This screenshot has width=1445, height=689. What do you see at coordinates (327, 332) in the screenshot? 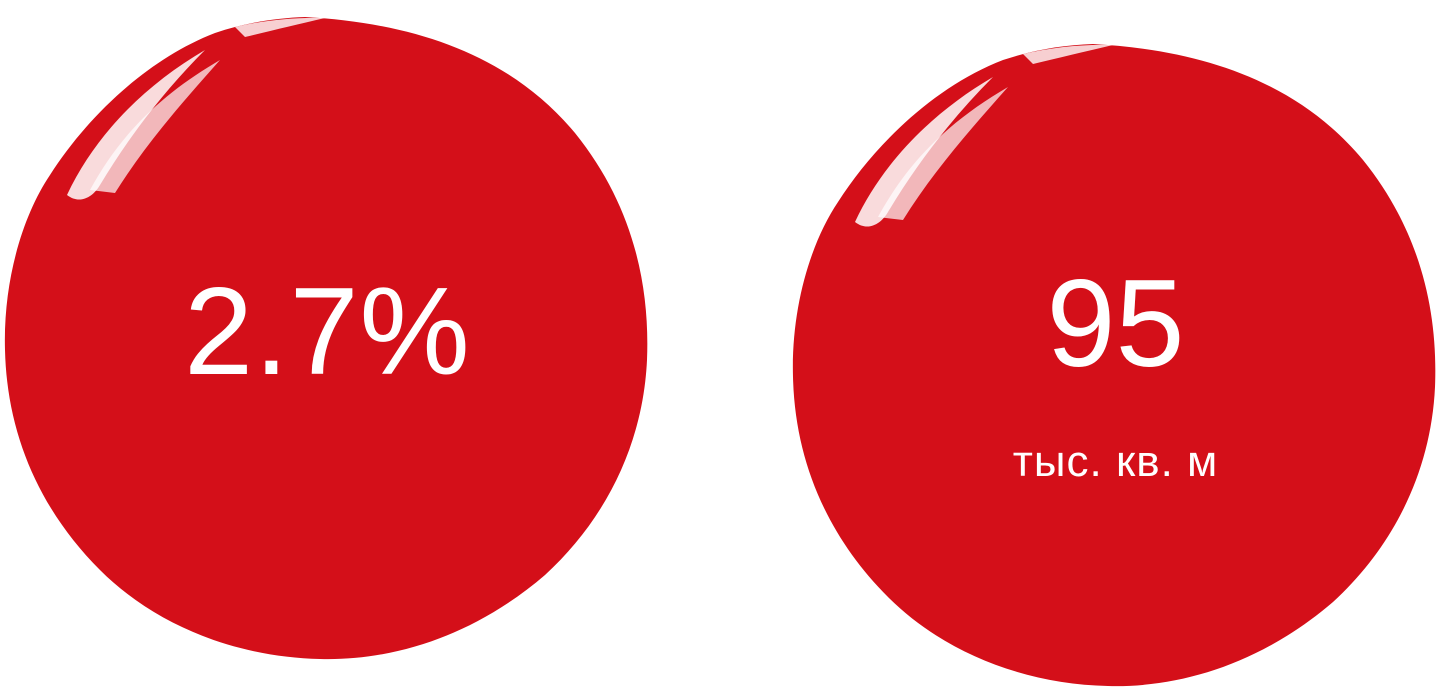
I see `stat-value: 2.7%` at bounding box center [327, 332].